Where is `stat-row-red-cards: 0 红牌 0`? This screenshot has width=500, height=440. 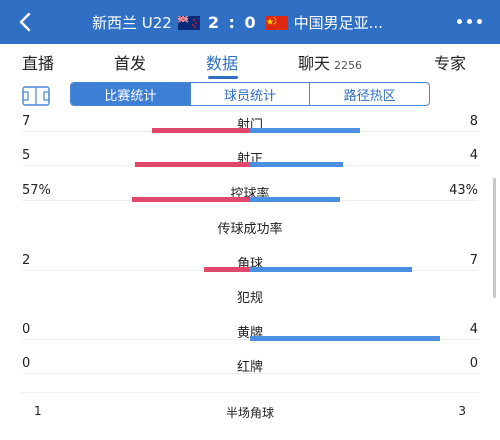 stat-row-red-cards: 0 红牌 0 is located at coordinates (250, 373).